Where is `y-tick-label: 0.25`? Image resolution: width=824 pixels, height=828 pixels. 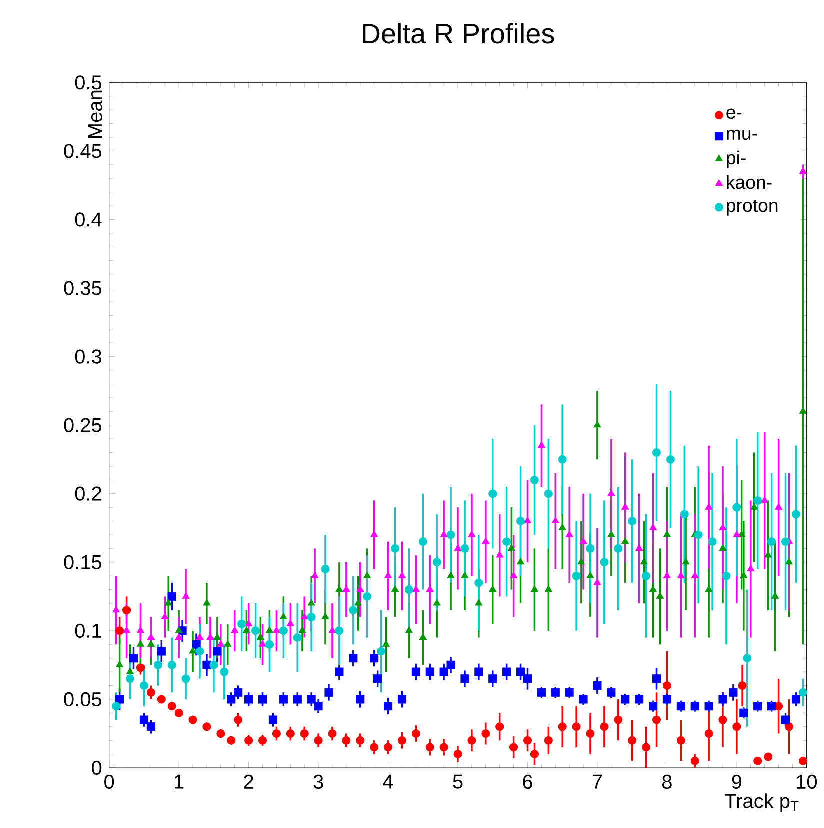
y-tick-label: 0.25 is located at coordinates (83, 425).